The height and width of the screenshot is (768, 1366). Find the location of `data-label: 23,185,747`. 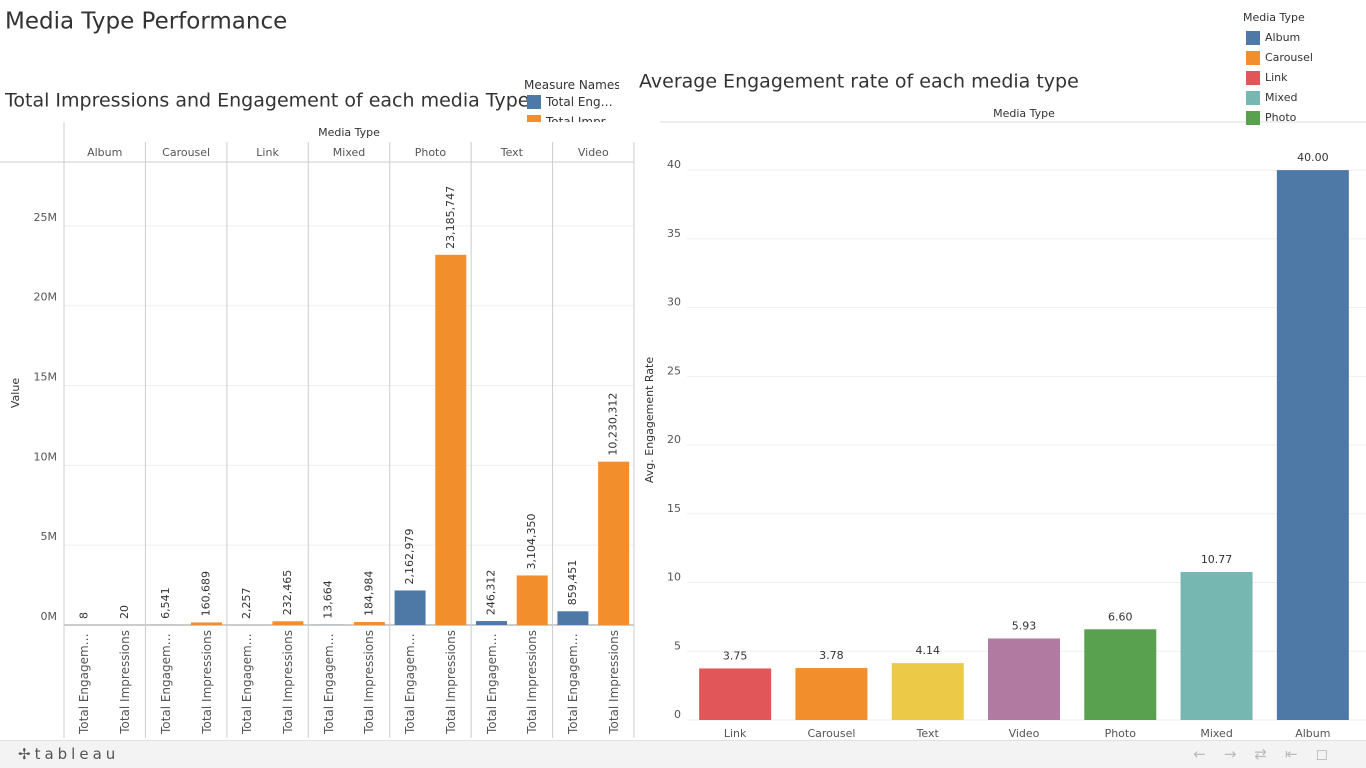

data-label: 23,185,747 is located at coordinates (450, 217).